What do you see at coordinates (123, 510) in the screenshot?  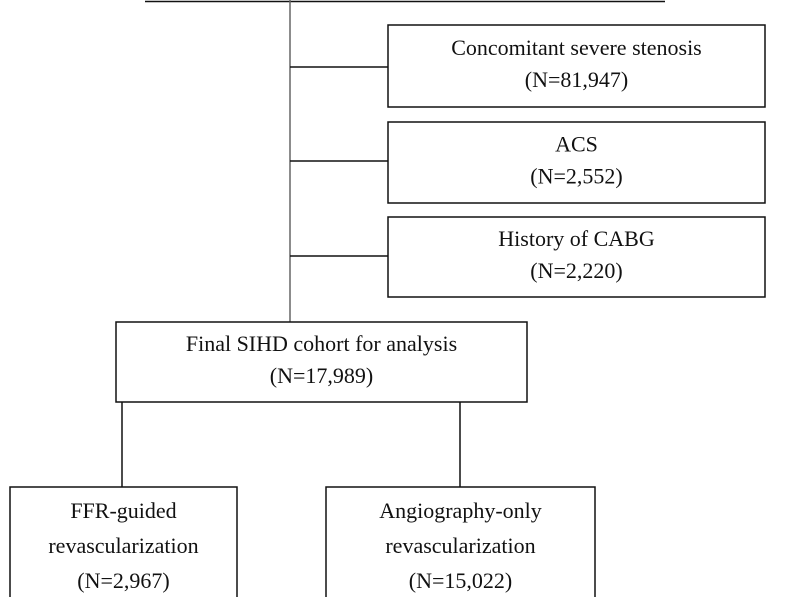 I see `box-text: FFR-guided` at bounding box center [123, 510].